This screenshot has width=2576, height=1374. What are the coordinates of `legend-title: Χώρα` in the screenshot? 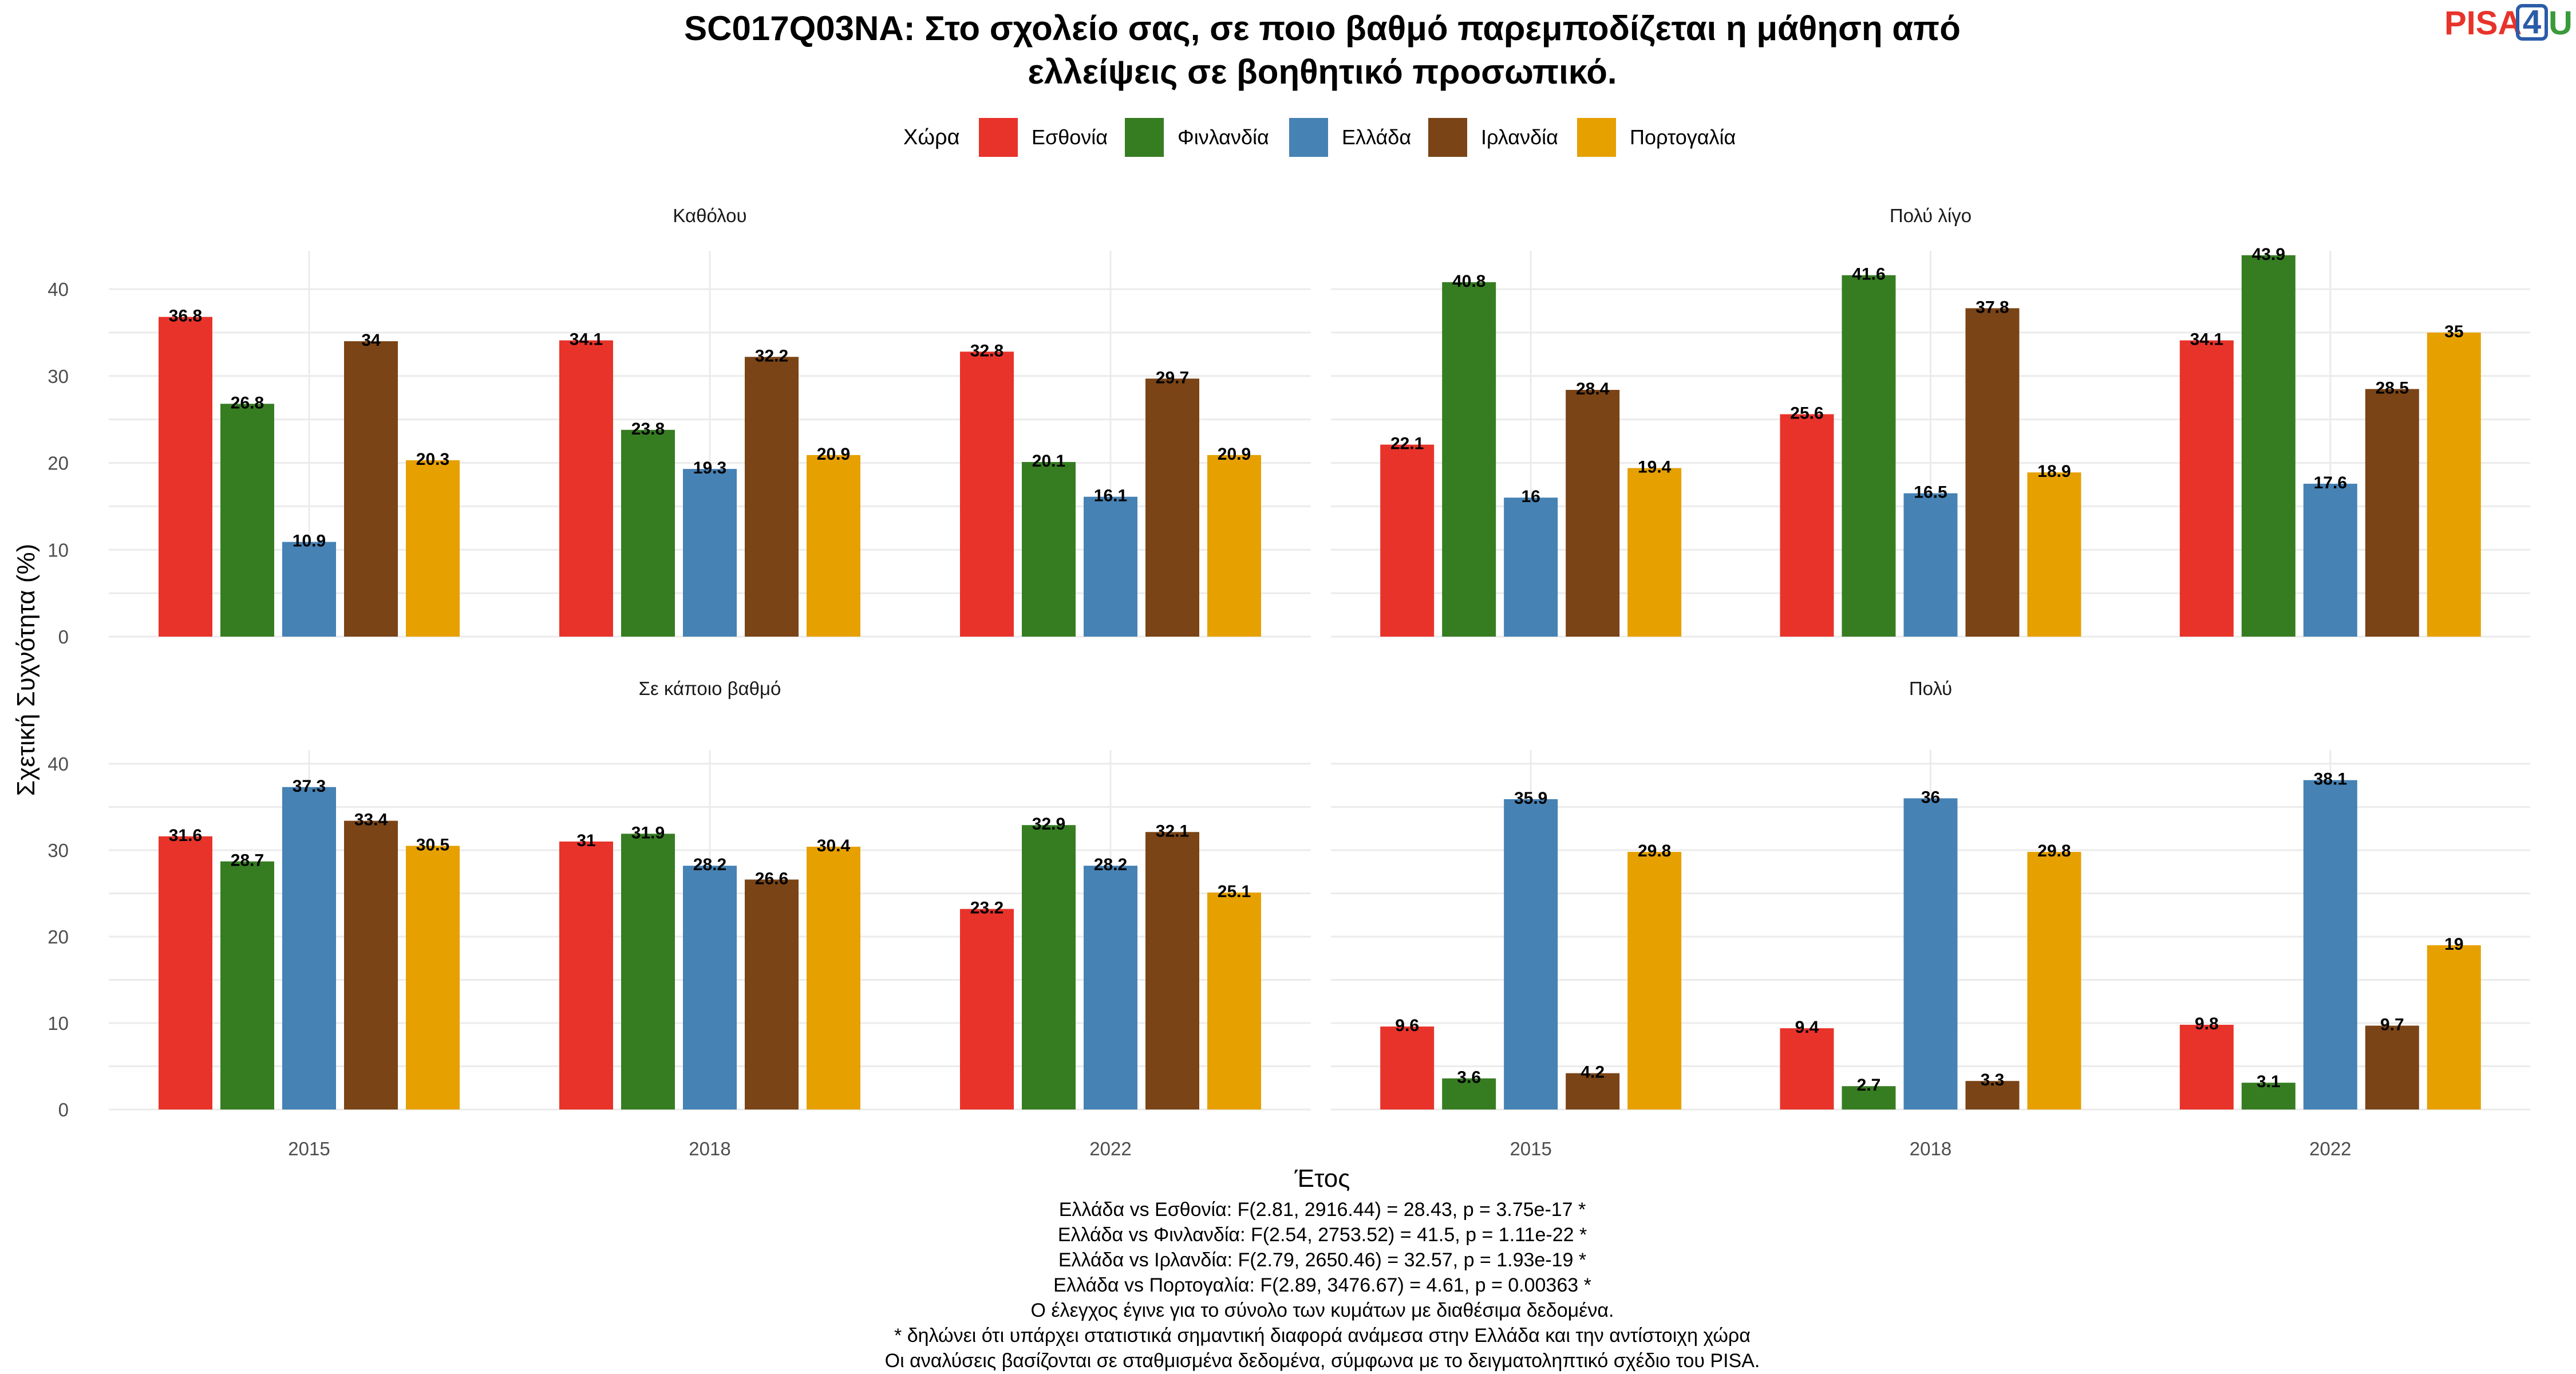 It's located at (931, 137).